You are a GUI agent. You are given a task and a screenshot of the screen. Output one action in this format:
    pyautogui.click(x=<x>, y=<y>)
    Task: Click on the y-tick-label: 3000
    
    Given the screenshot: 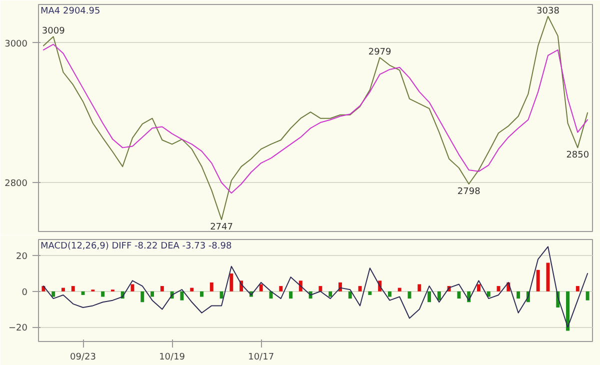 What is the action you would take?
    pyautogui.click(x=16, y=44)
    